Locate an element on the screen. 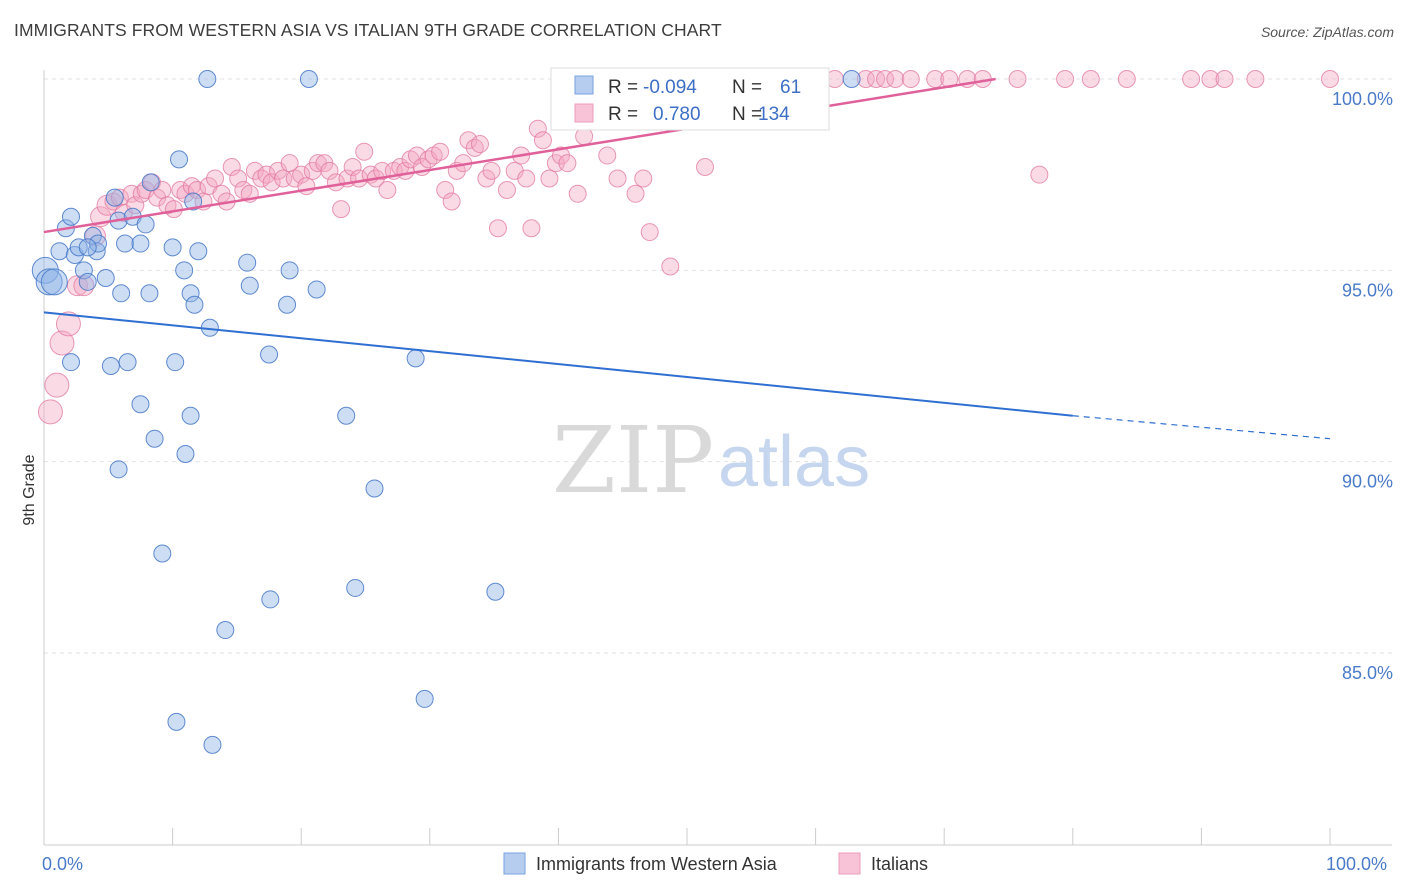  legend-label-italians: Italians is located at coordinates (899, 864).